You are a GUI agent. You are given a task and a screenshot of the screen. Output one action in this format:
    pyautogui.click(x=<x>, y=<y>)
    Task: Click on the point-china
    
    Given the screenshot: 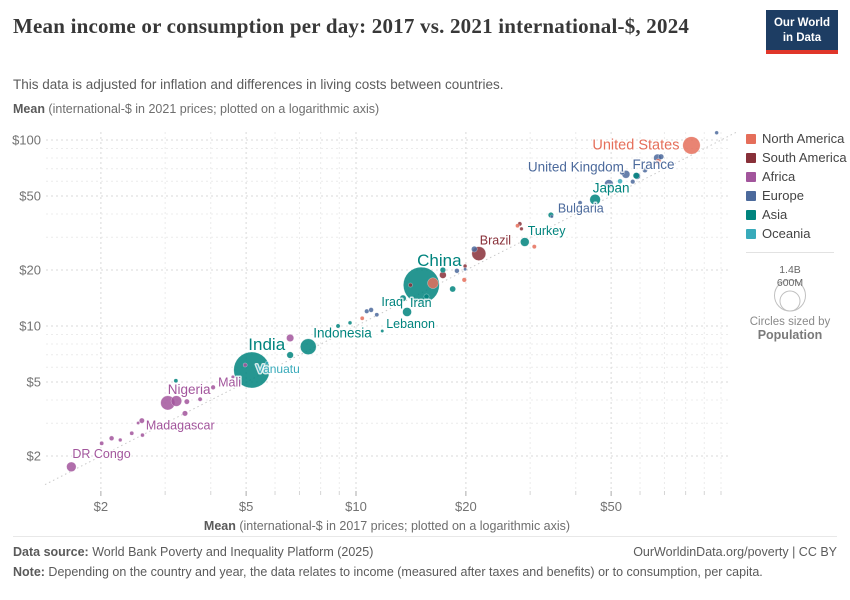 What is the action you would take?
    pyautogui.click(x=421, y=285)
    